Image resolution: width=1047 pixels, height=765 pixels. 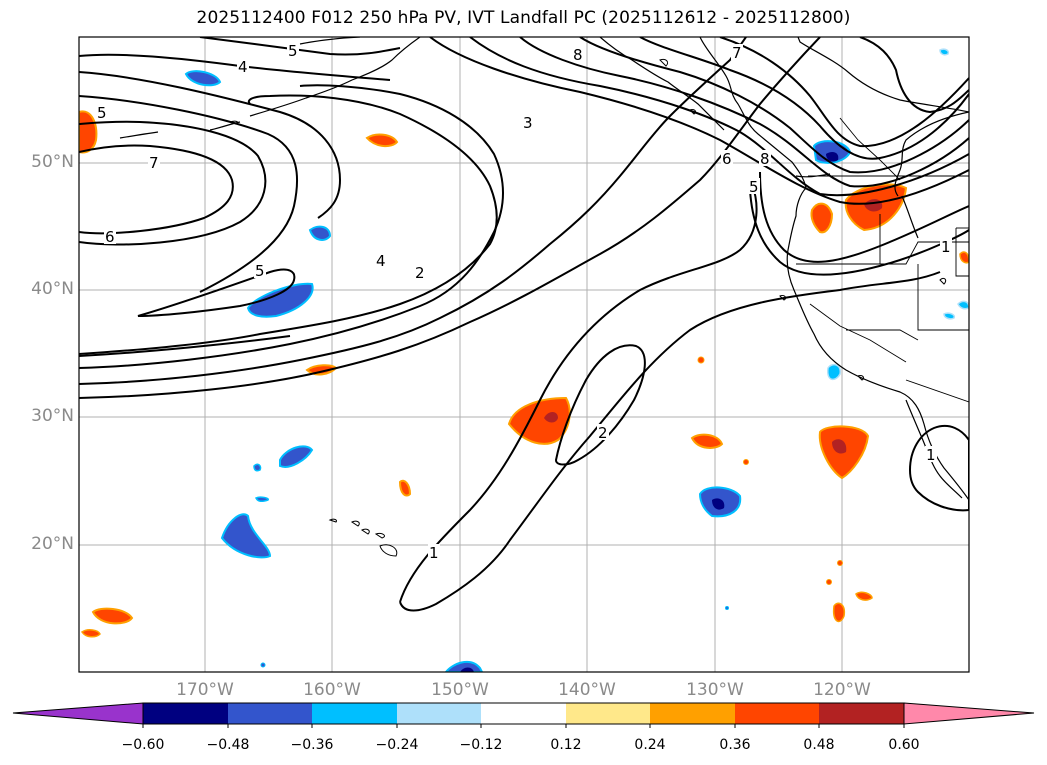 I want to click on colorbar, so click(x=523, y=715).